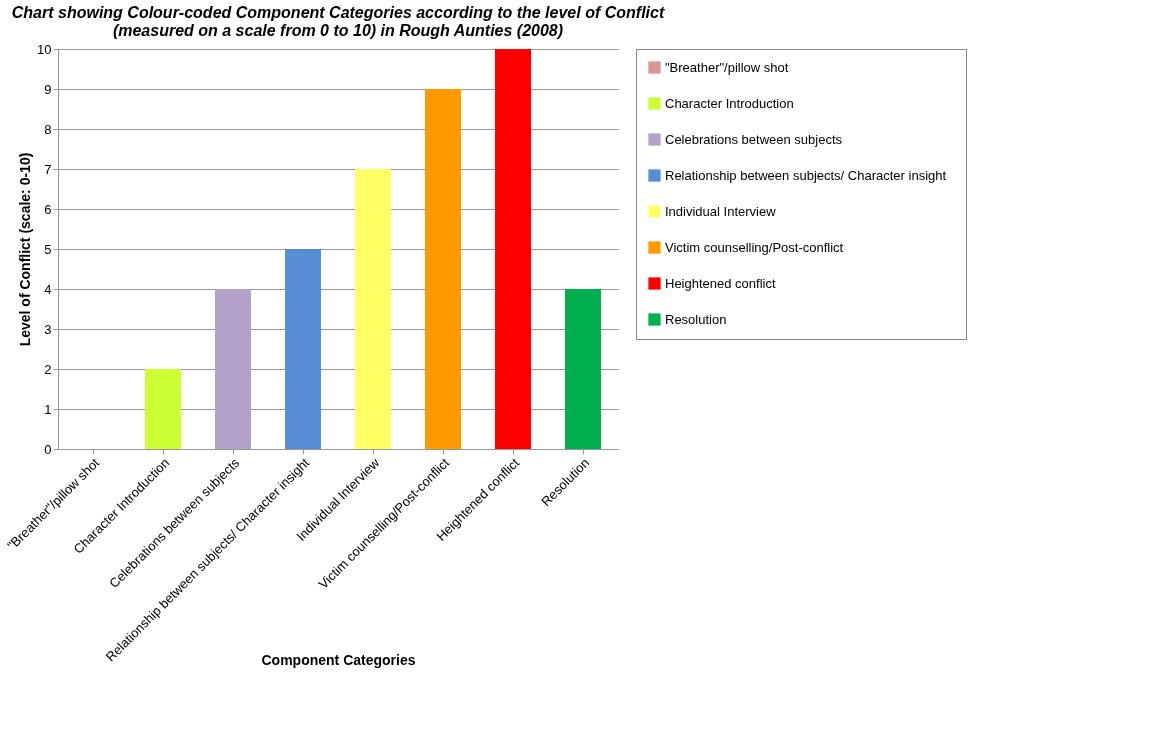 The height and width of the screenshot is (740, 1153). Describe the element at coordinates (754, 247) in the screenshot. I see `legend-label: Victim counselling/Post-conflict` at that location.